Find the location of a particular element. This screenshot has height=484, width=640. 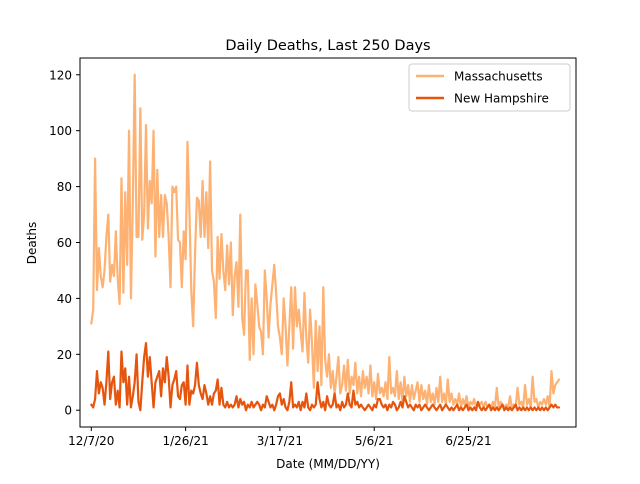

y-axis-label: Deaths is located at coordinates (32, 243).